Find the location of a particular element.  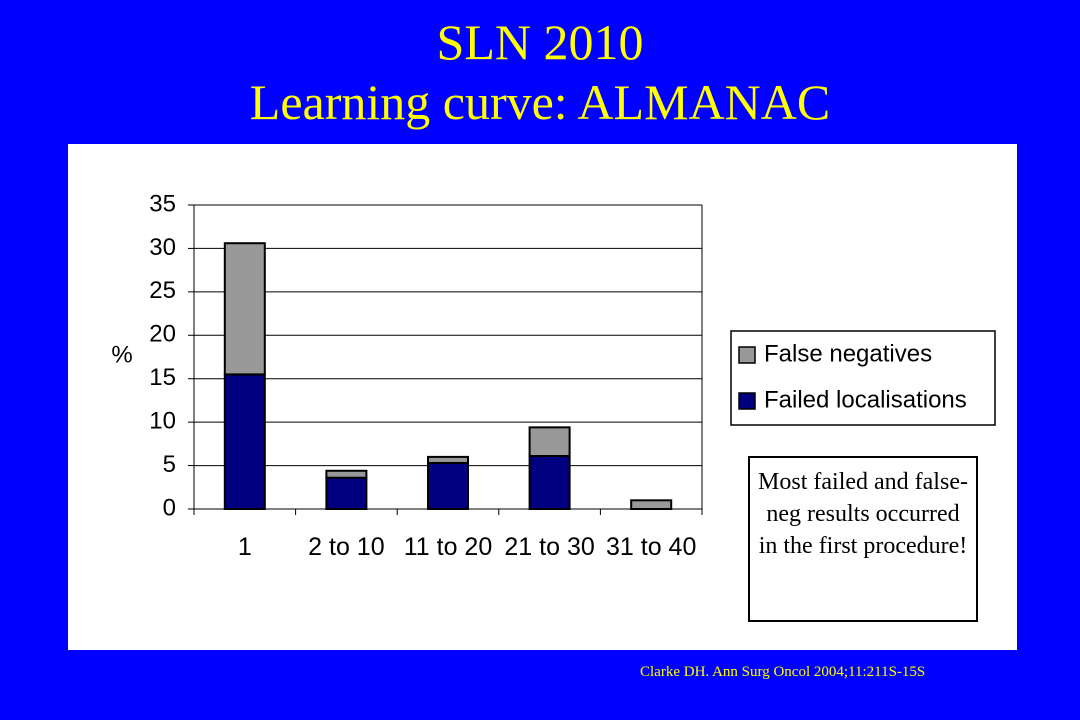

legend-label: Failed localisations is located at coordinates (865, 399).